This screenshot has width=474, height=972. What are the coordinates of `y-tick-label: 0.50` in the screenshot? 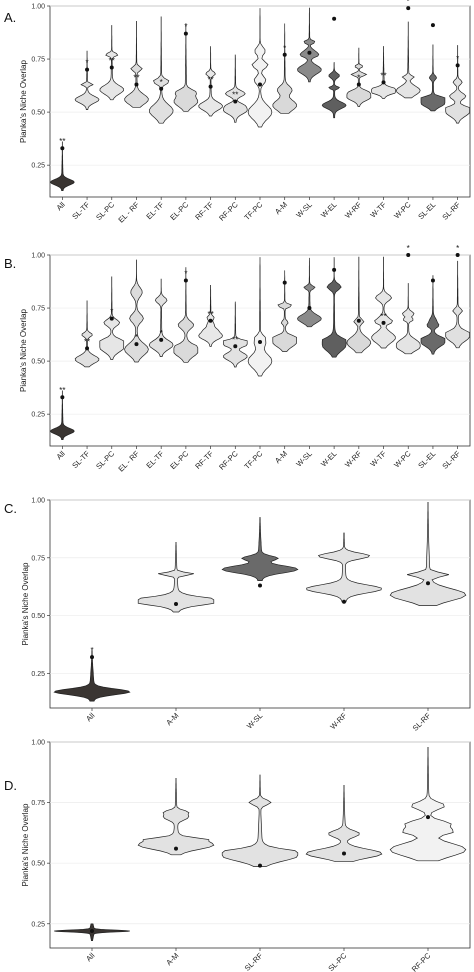 It's located at (38, 864).